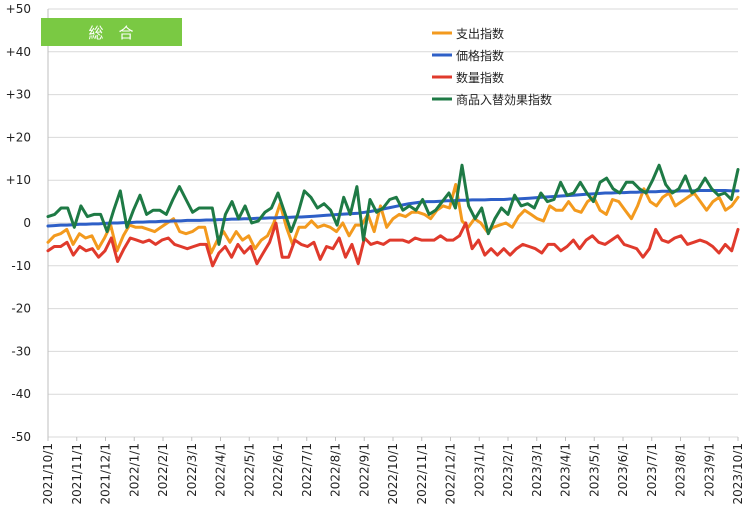 This screenshot has width=742, height=510. What do you see at coordinates (537, 470) in the screenshot?
I see `x-tick-label: 2023/3/1` at bounding box center [537, 470].